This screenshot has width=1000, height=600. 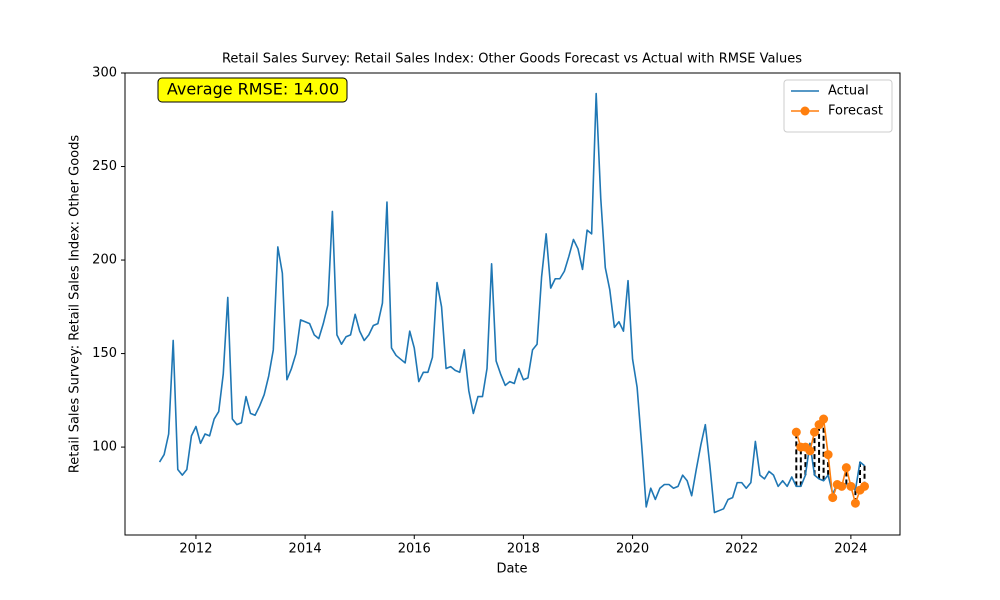 I want to click on annotation: Average RMSE: 14.00, so click(x=253, y=89).